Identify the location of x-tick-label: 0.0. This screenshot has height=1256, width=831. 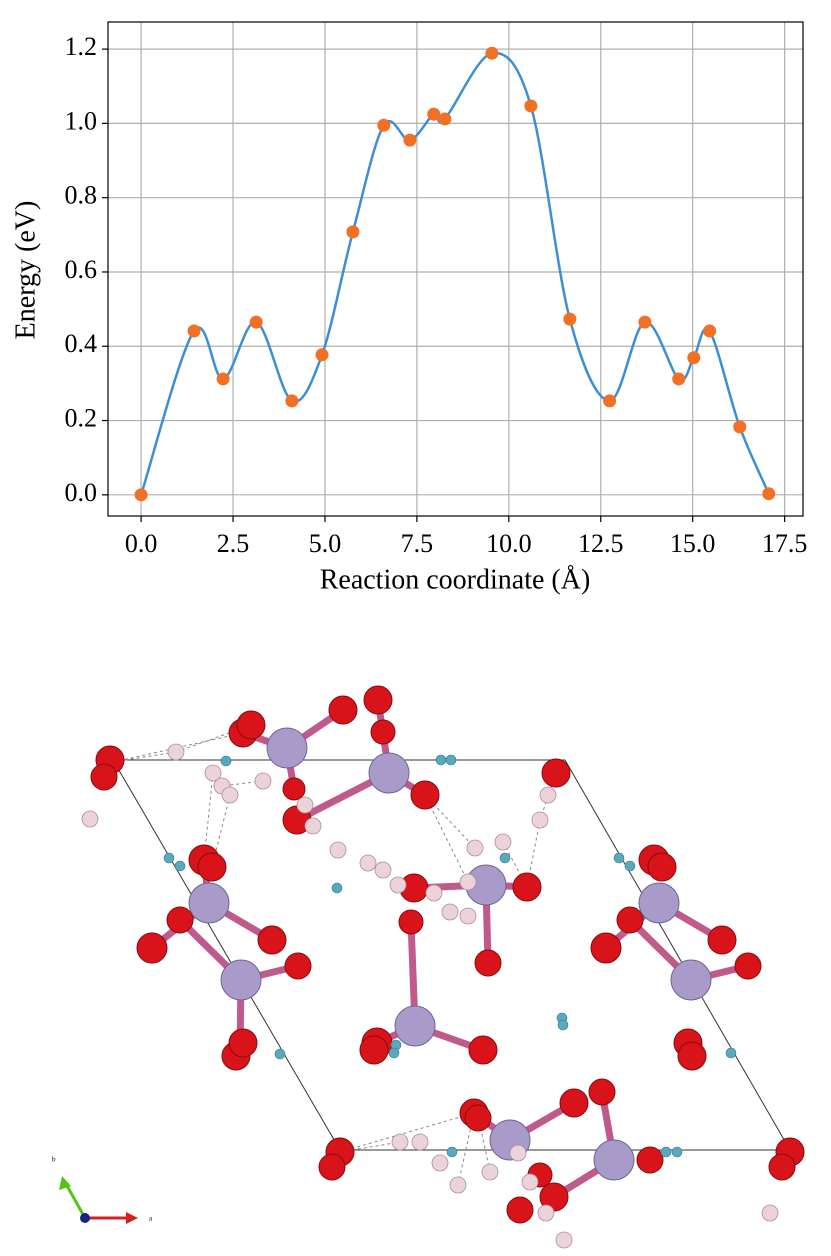
(141, 543).